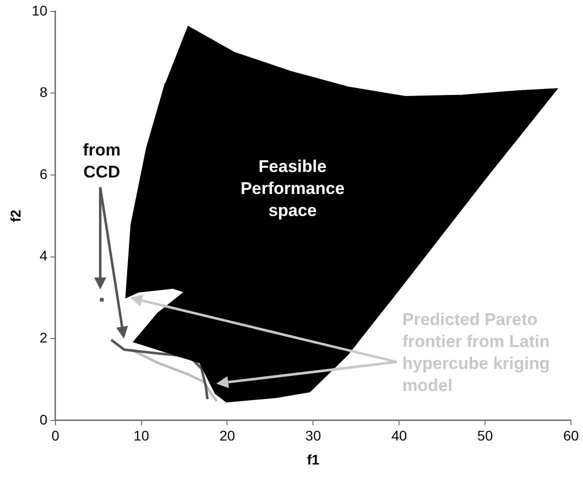 The image size is (583, 477). Describe the element at coordinates (399, 436) in the screenshot. I see `x-tick-label: 40` at that location.